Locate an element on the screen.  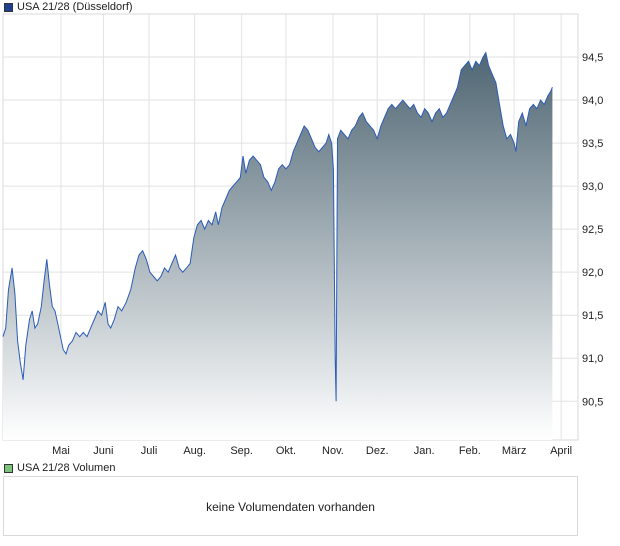
y-tick-label: 91,5 is located at coordinates (592, 316).